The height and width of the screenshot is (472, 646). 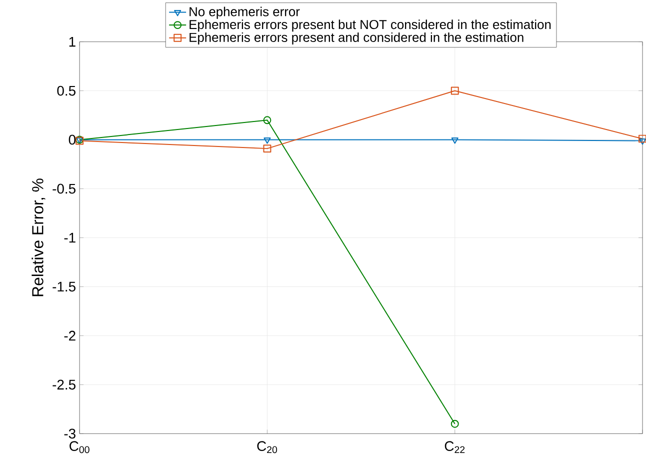 I want to click on y-tick-label: 0.5, so click(x=66, y=91).